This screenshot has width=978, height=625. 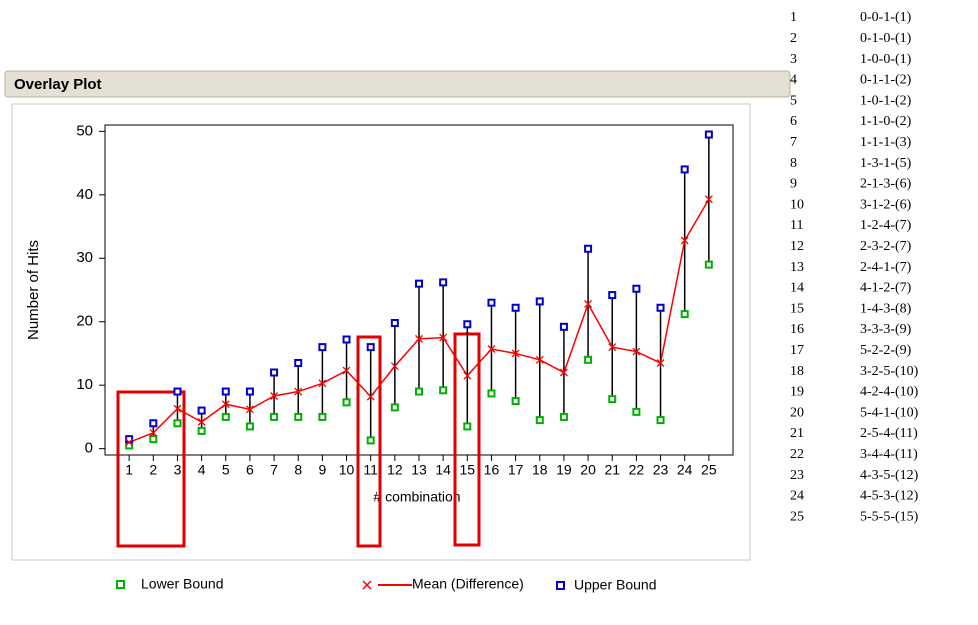 What do you see at coordinates (797, 246) in the screenshot?
I see `table-cell: 12` at bounding box center [797, 246].